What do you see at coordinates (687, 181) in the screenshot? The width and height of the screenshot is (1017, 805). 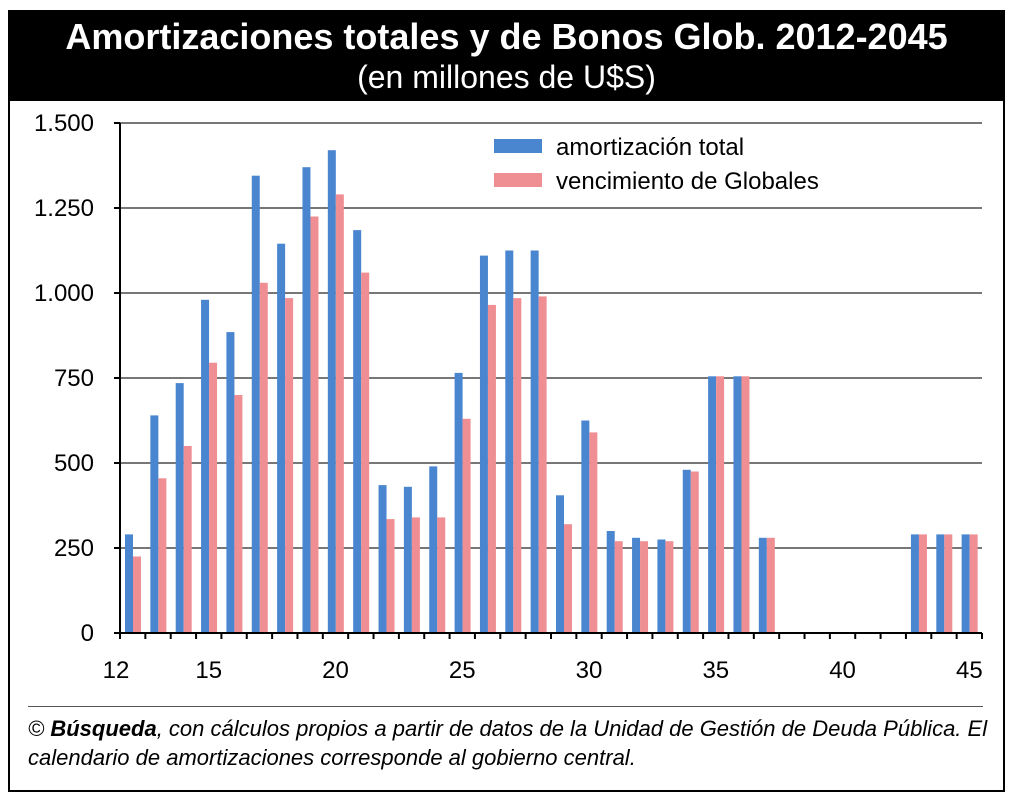 I see `legend-label: vencimiento de Globales` at bounding box center [687, 181].